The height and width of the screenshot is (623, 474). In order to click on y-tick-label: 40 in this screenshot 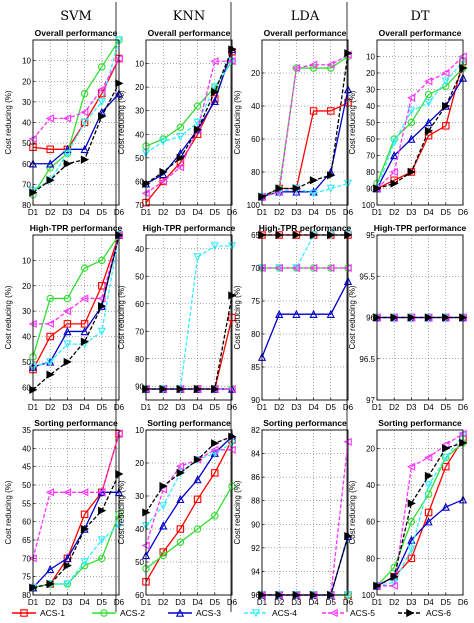, I will do `click(370, 485)`.